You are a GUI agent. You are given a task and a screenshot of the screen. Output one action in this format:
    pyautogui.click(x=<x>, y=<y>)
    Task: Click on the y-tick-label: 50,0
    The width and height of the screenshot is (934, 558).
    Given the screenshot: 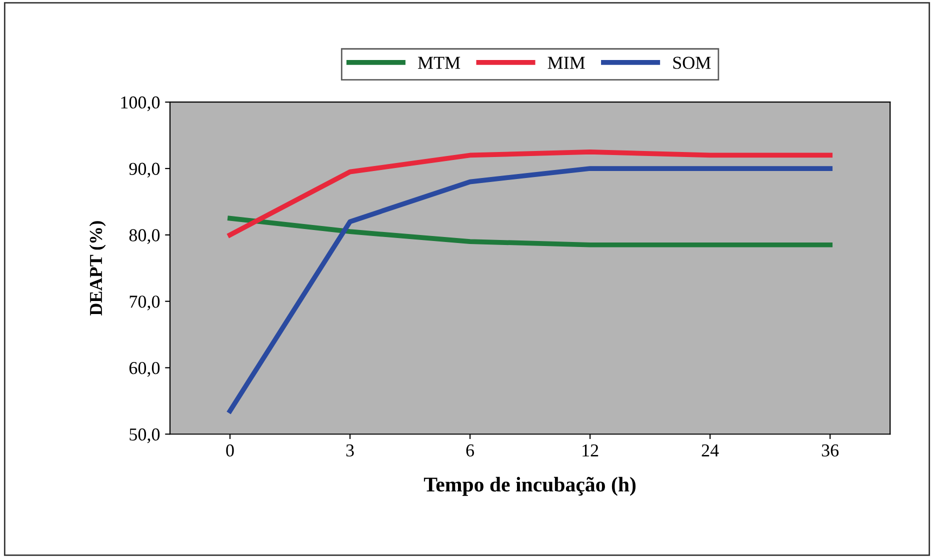 What is the action you would take?
    pyautogui.click(x=145, y=436)
    